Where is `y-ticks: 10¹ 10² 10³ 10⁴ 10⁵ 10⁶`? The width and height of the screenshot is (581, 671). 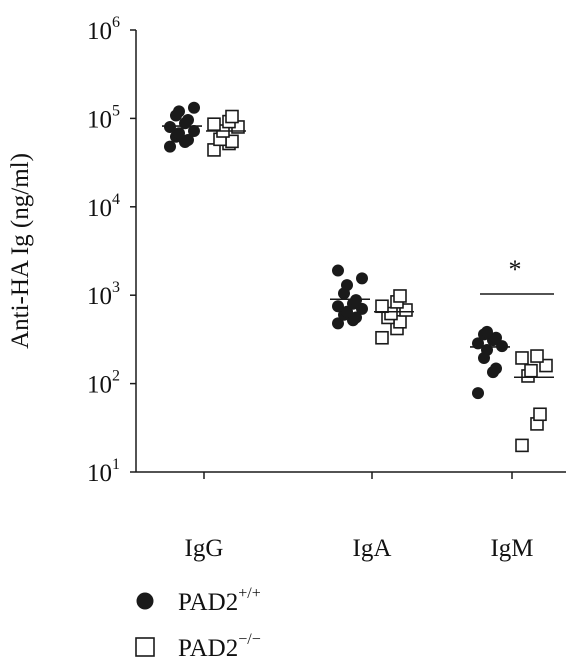
y-ticks: 10¹ 10² 10³ 10⁴ 10⁵ 10⁶ is located at coordinates (111, 250).